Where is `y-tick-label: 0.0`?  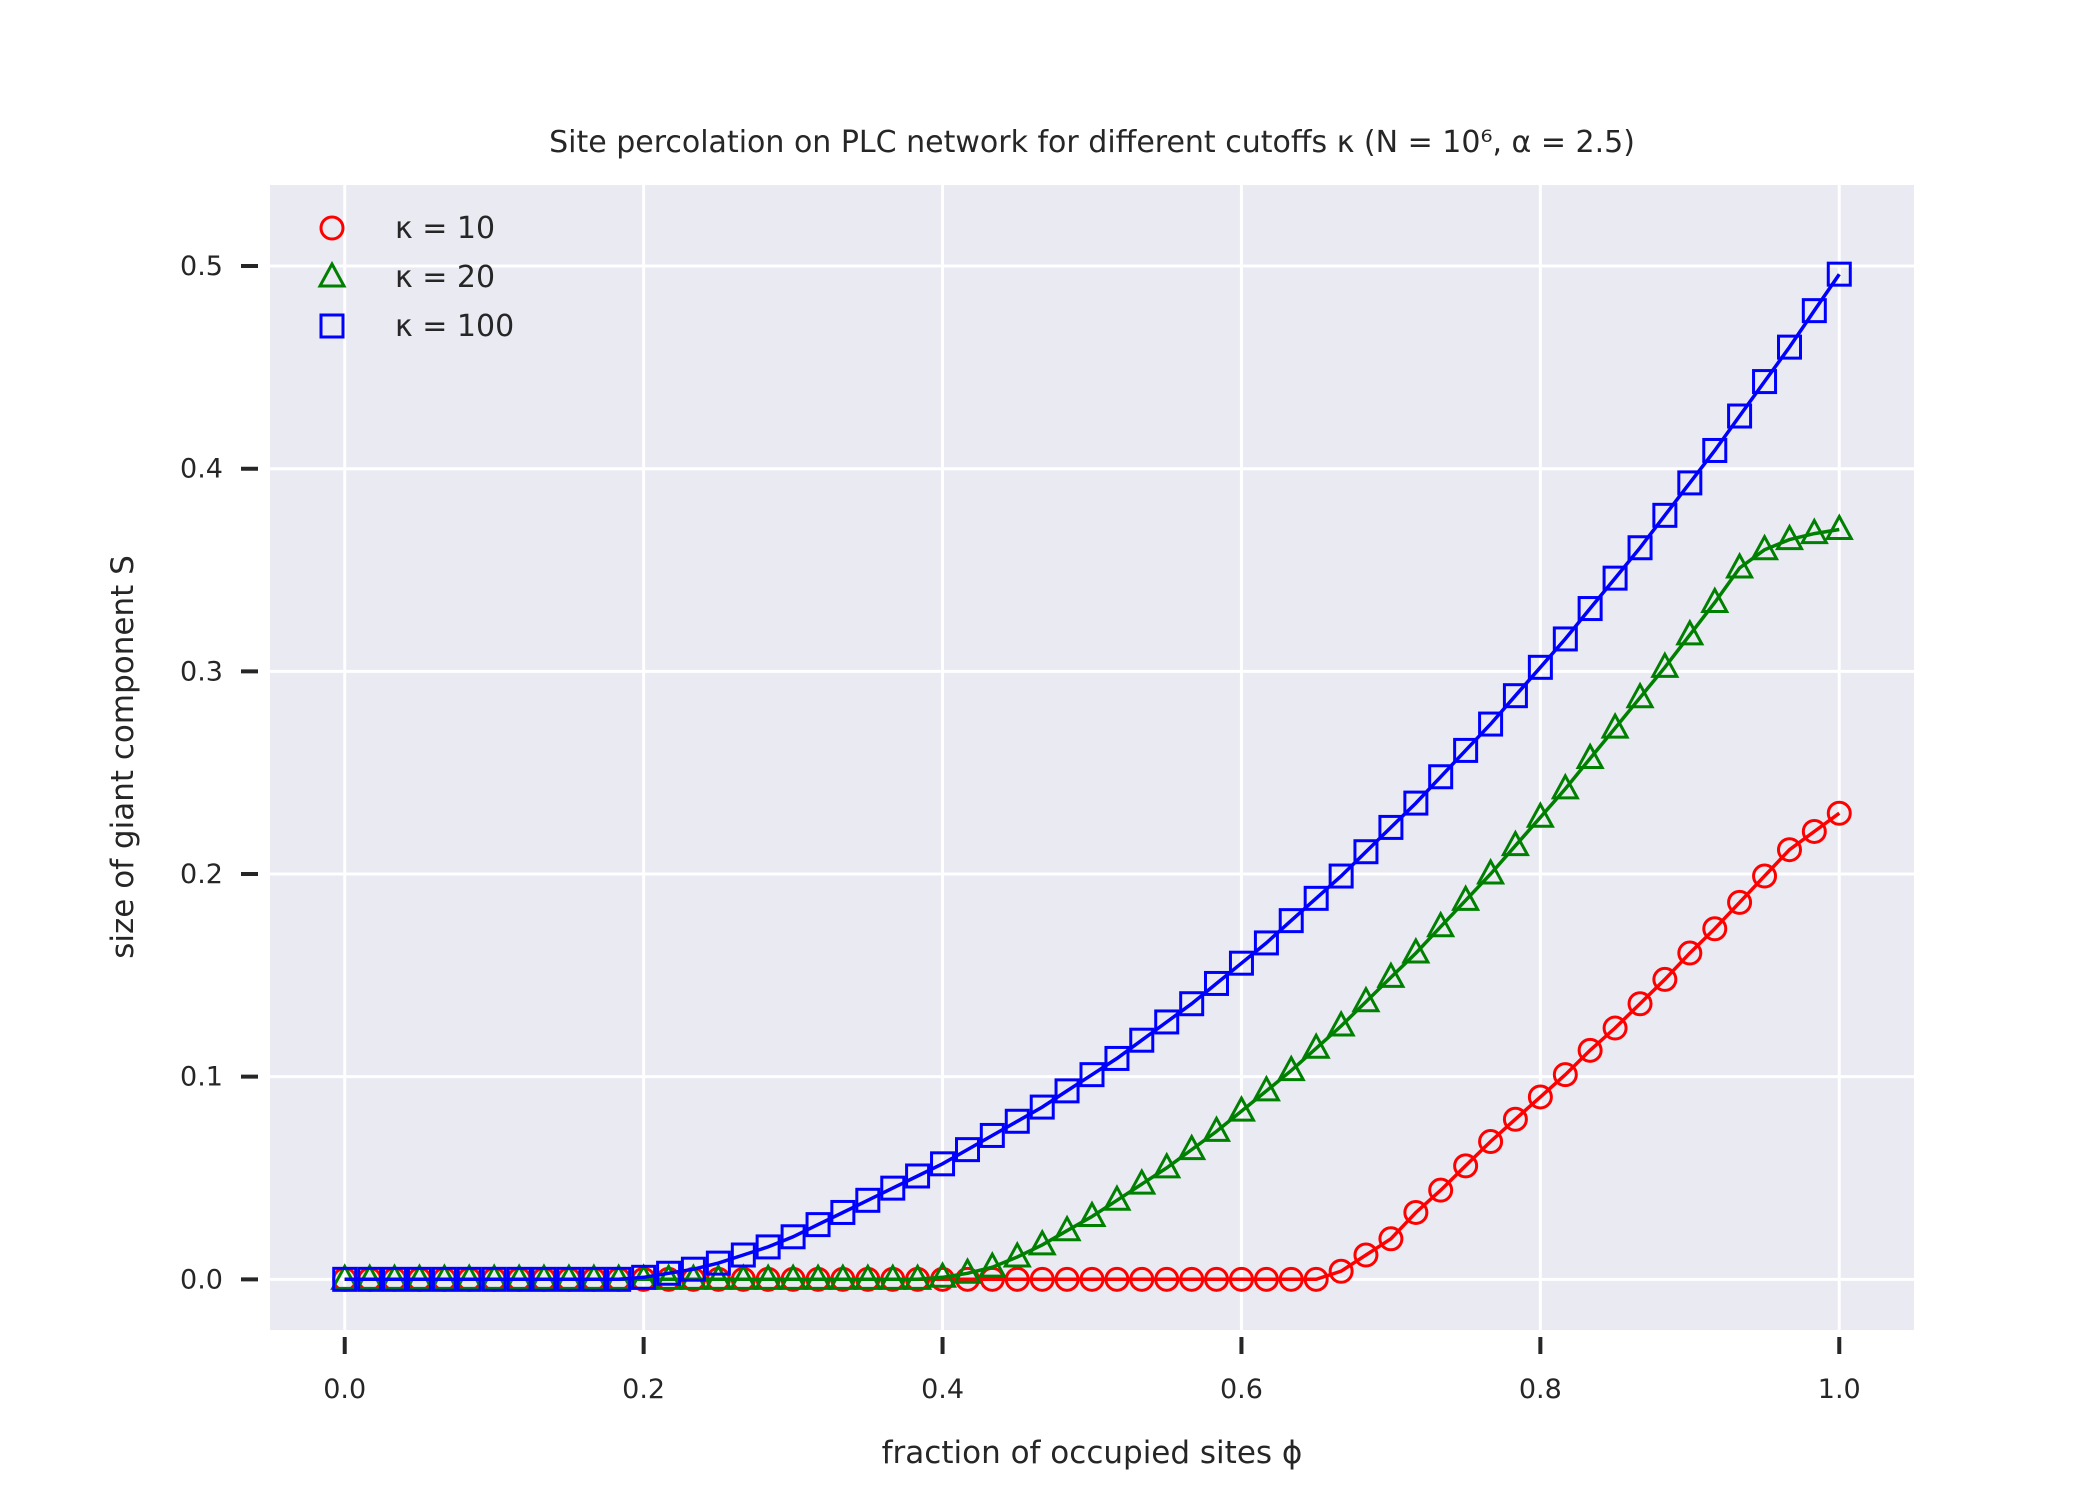 y-tick-label: 0.0 is located at coordinates (201, 1279).